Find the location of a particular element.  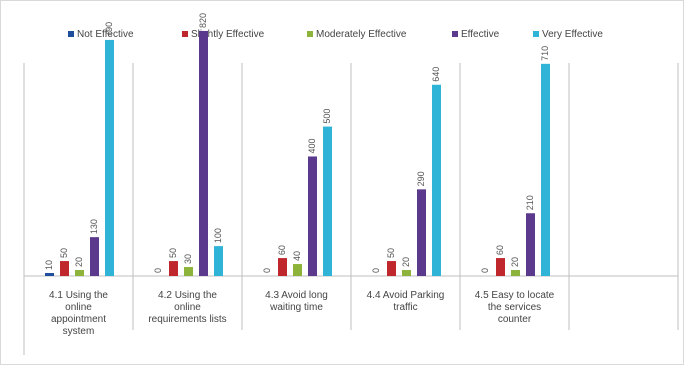

legend-label: Effective is located at coordinates (480, 34).